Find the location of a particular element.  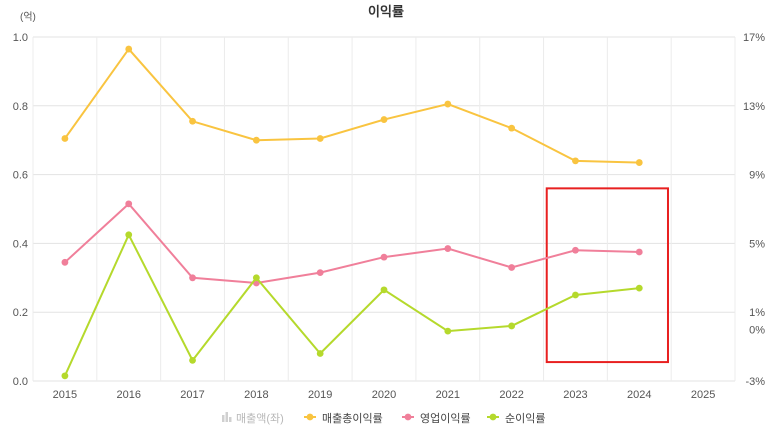

right-tick-label: -3% is located at coordinates (755, 382).